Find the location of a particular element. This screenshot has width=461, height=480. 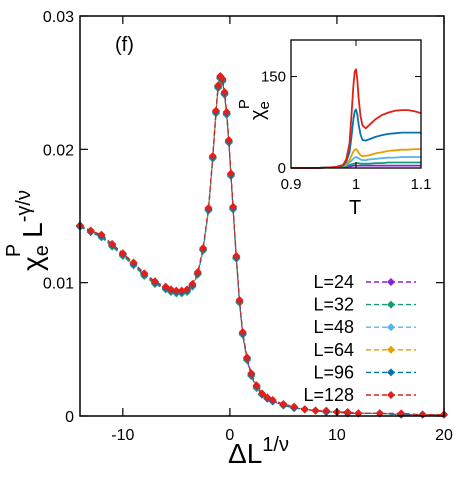

inset-y-axis-label: χeP is located at coordinates (254, 109).